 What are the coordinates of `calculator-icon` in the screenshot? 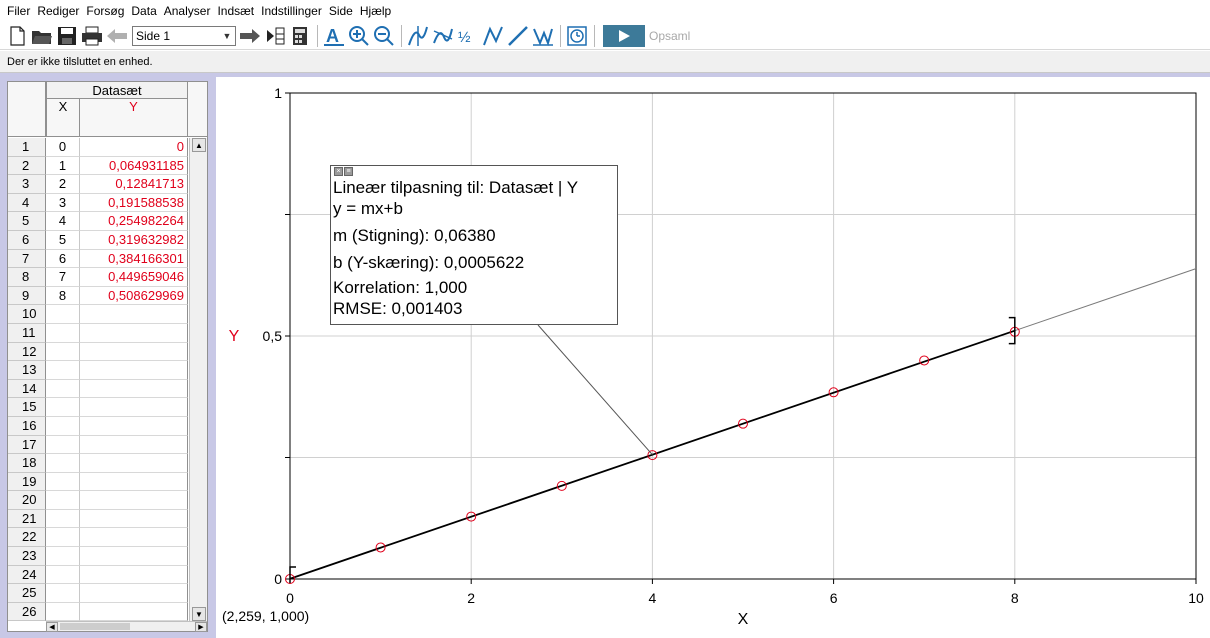 It's located at (300, 36).